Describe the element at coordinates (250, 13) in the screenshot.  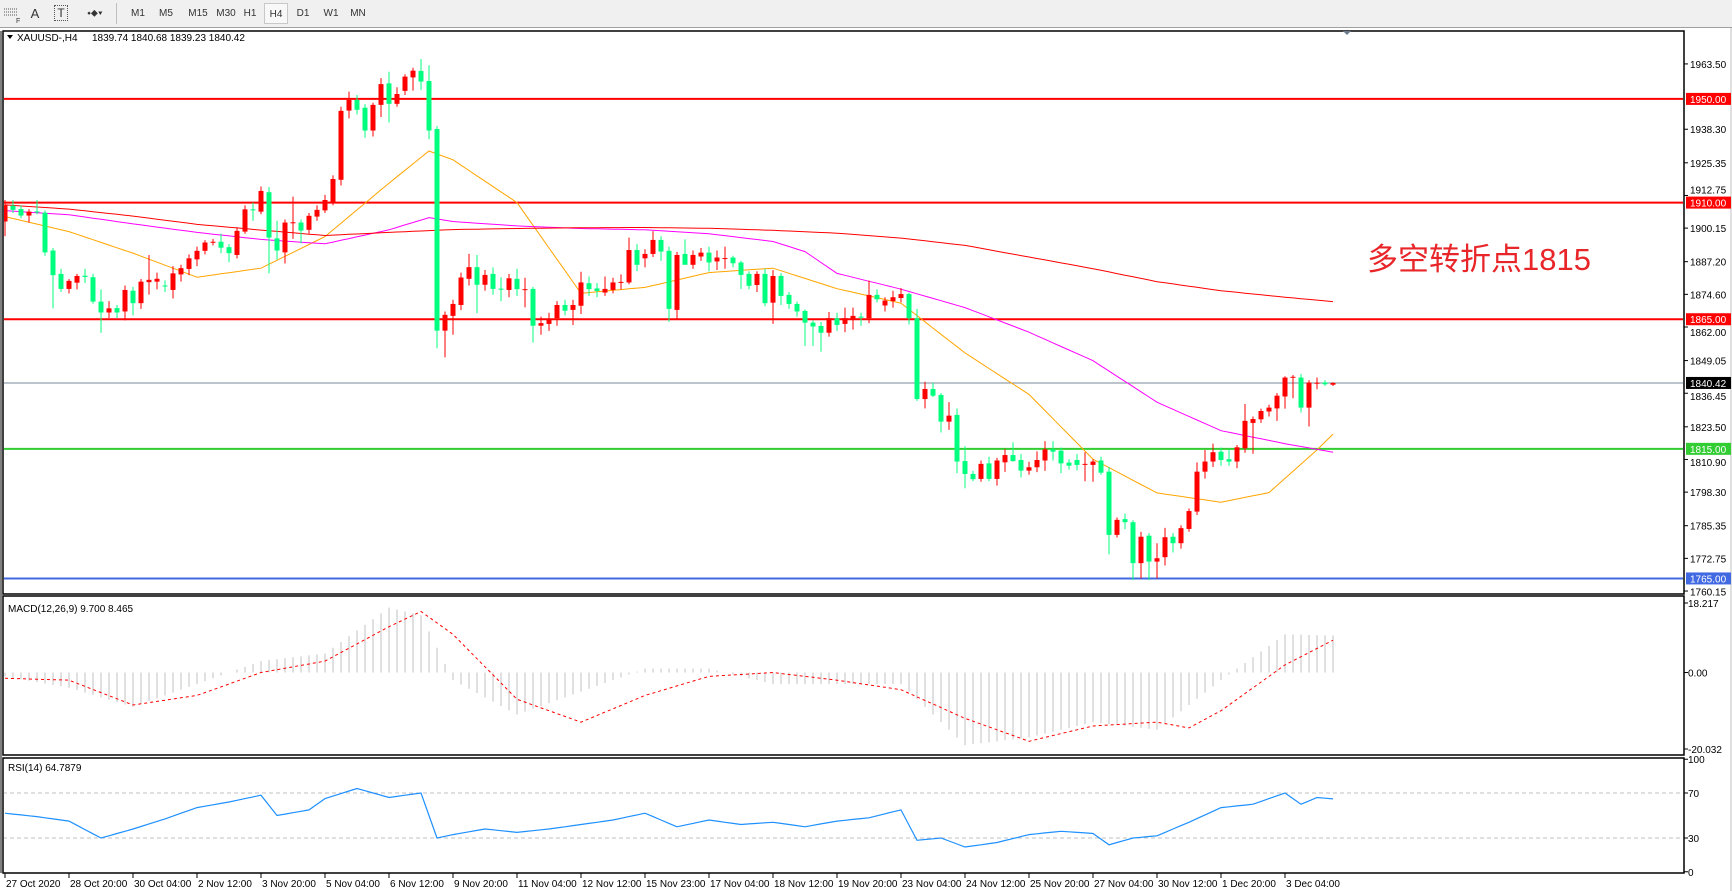
I see `timeframe-h1-button: H1` at that location.